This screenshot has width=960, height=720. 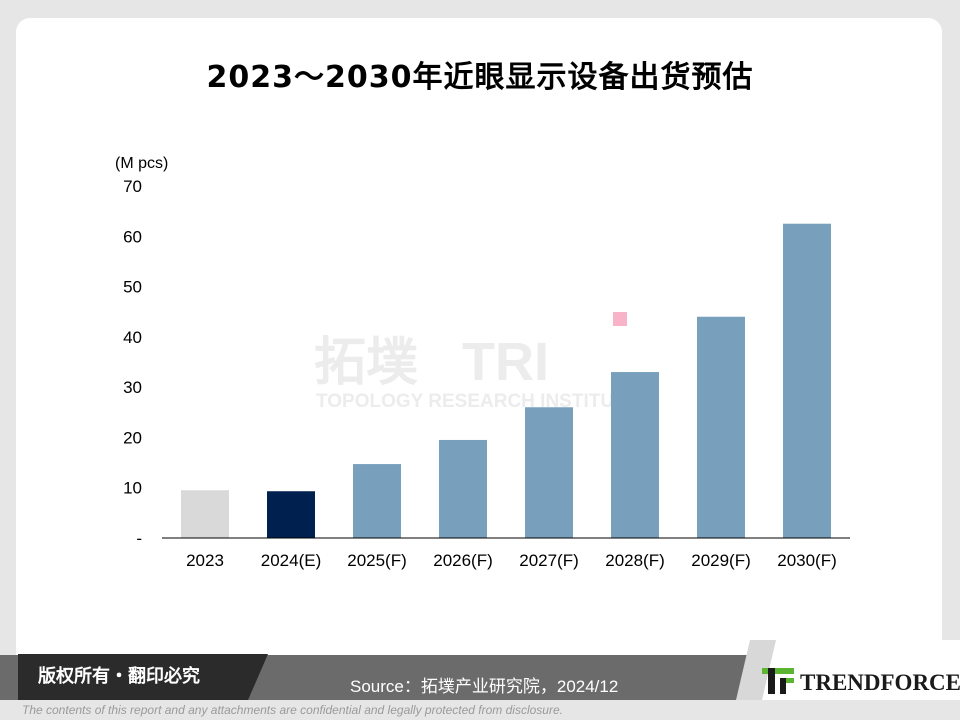 I want to click on y-axis-unit-label: (M pcs), so click(x=142, y=163).